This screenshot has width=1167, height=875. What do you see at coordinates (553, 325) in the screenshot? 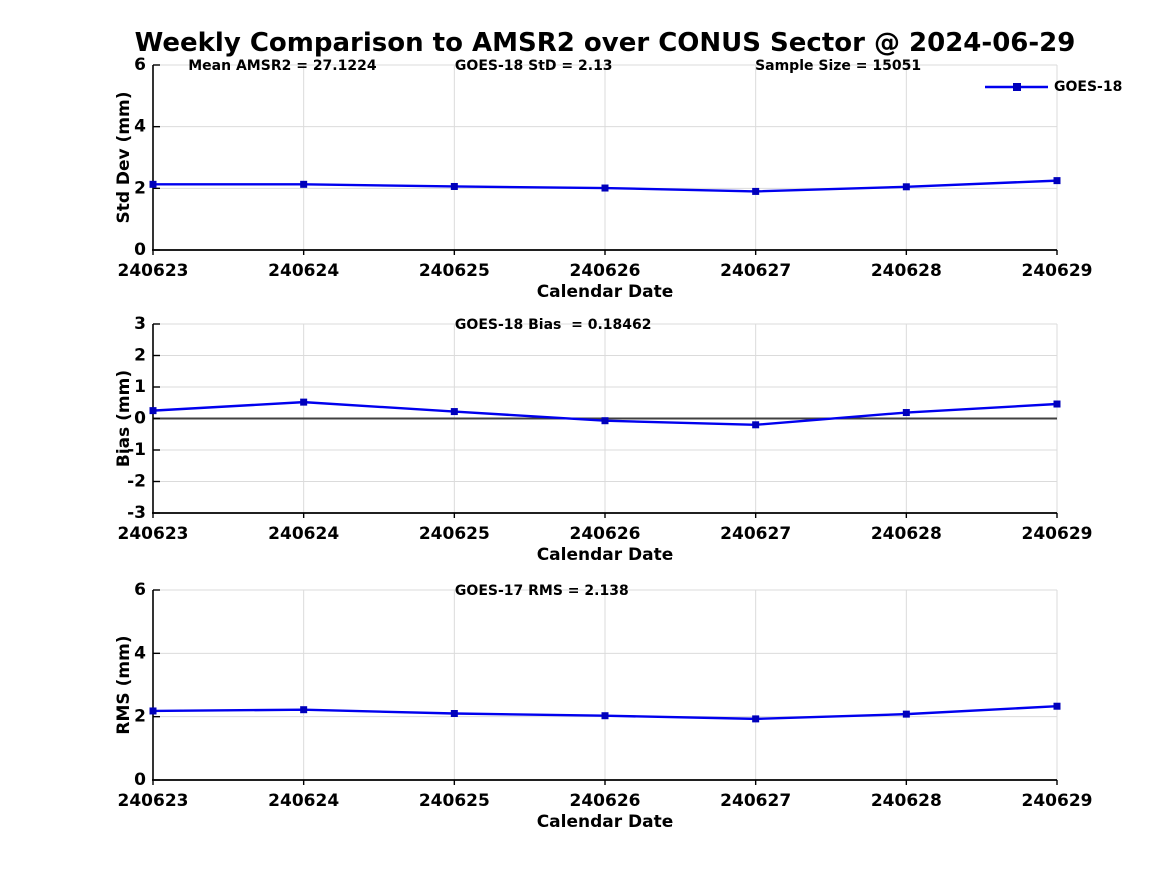
I see `stat-annotation: GOES-18 Bias = 0.18462` at bounding box center [553, 325].